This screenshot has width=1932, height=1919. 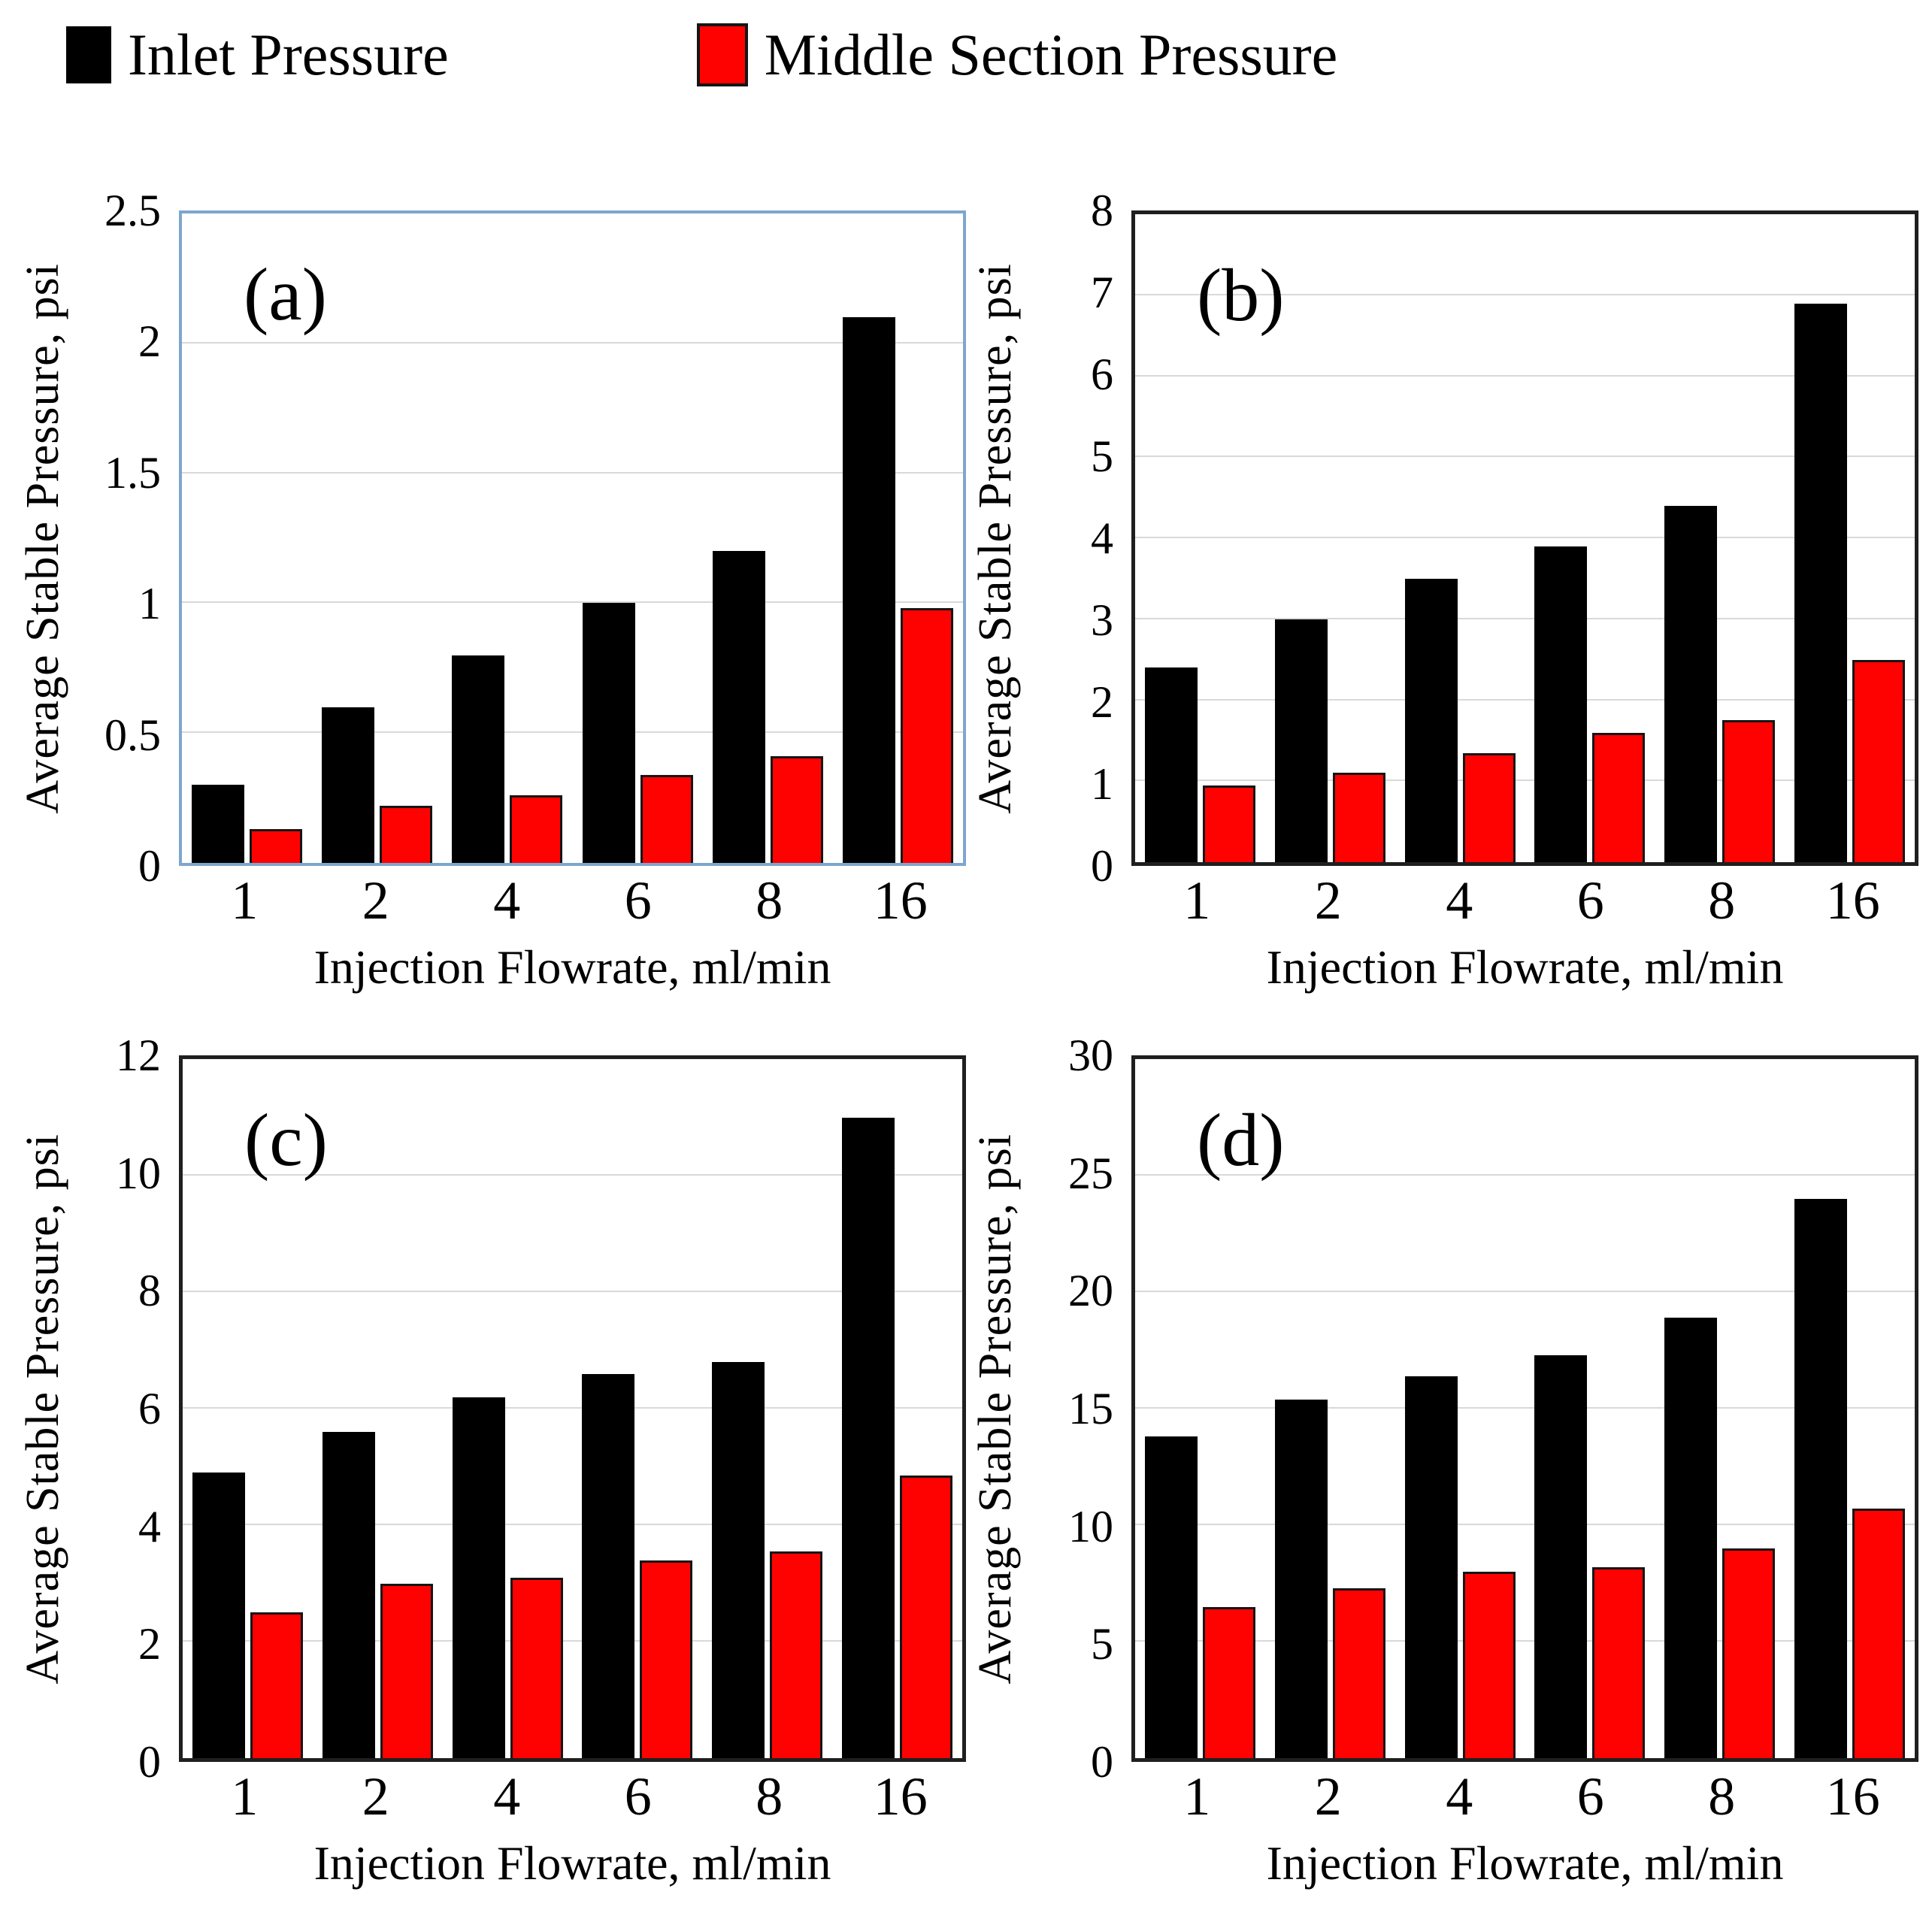 I want to click on legend-item-inlet: Inlet Pressure, so click(x=257, y=55).